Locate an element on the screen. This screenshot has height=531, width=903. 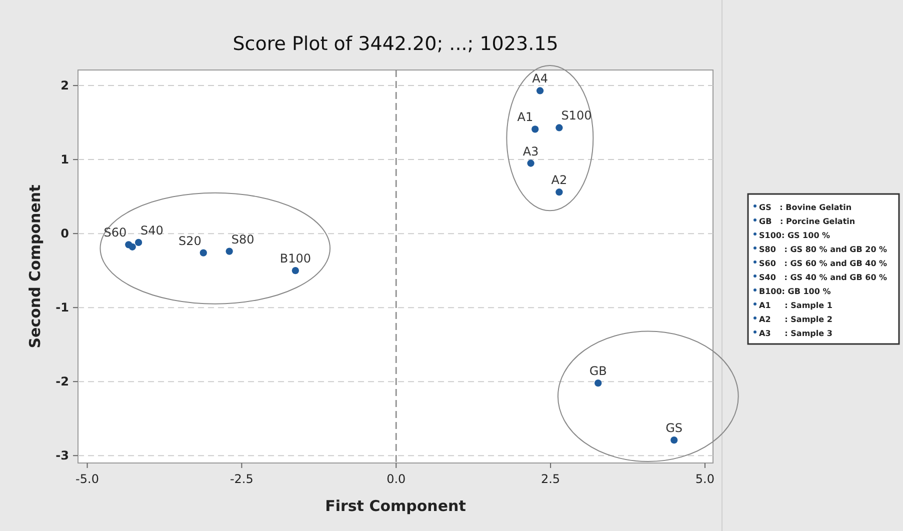
text: A1 : Sample 1 is located at coordinates (796, 305).